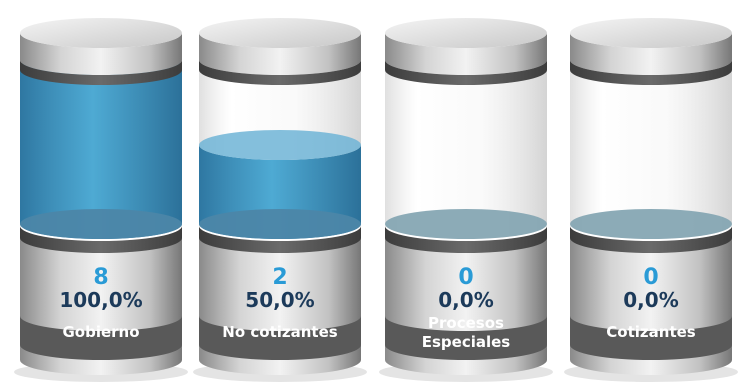  I want to click on category-label: Gobierno, so click(100, 332).